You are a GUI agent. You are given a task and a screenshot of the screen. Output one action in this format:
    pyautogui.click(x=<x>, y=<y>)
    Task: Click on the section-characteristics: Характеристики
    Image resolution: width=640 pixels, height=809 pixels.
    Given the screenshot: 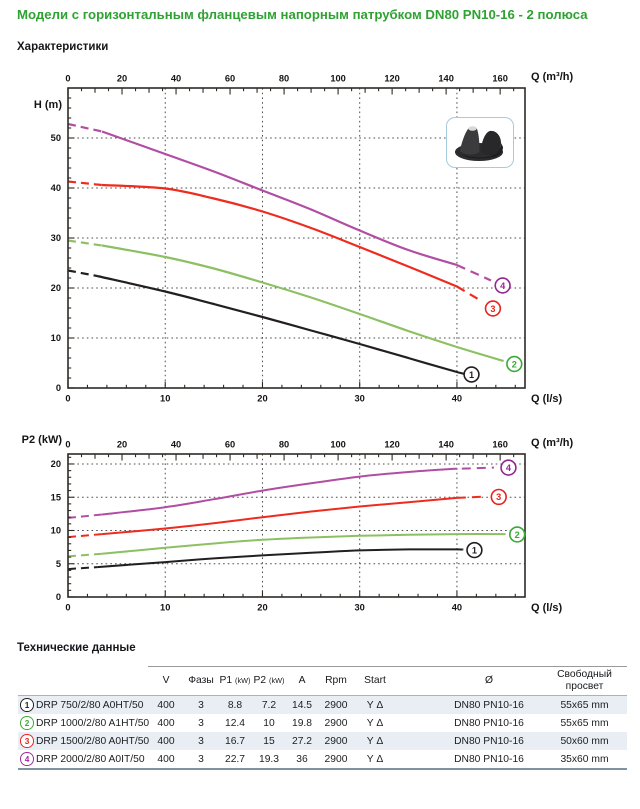 What is the action you would take?
    pyautogui.click(x=63, y=47)
    